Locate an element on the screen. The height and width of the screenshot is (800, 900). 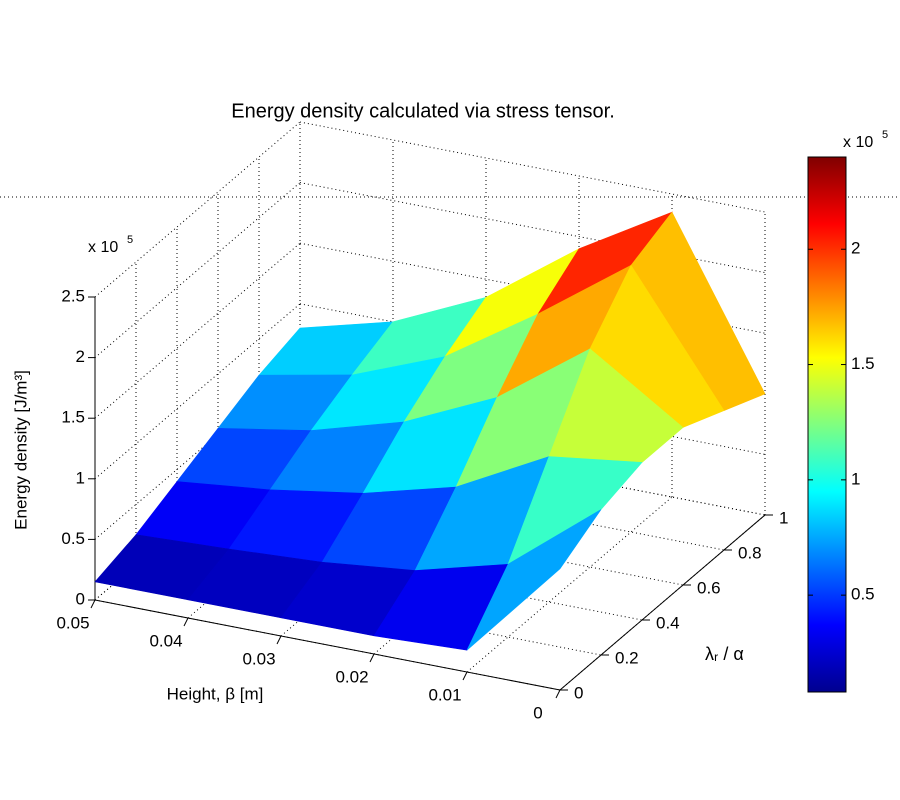
x-tick-label: 0 is located at coordinates (537, 712).